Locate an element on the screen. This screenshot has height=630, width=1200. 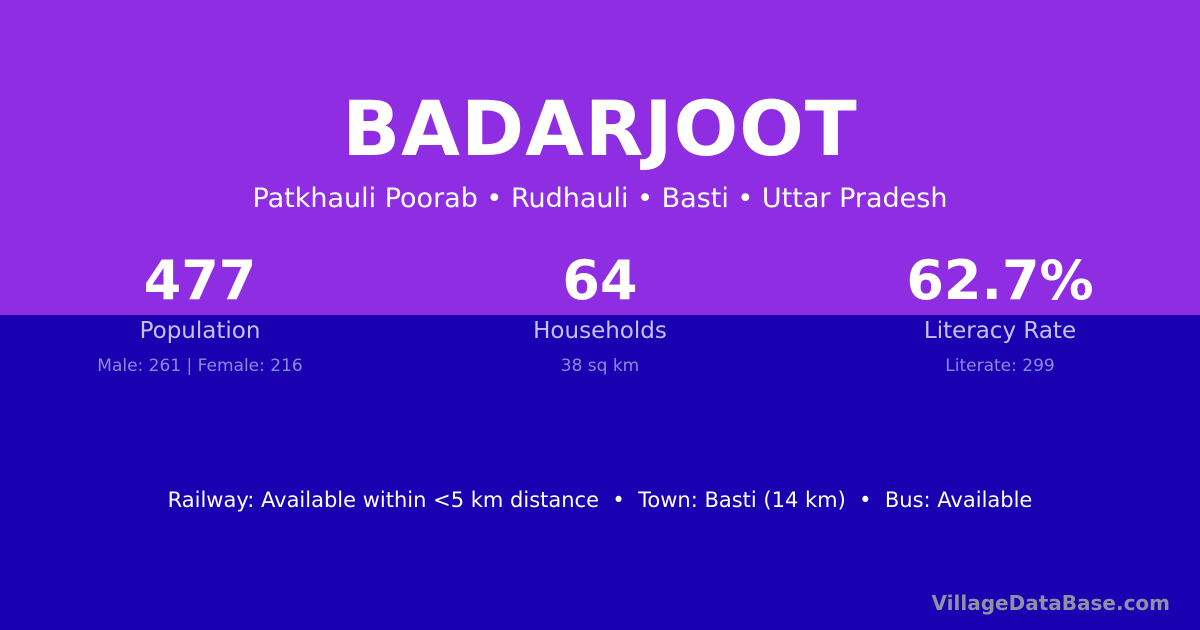
stat-population: 477 Population Male: 261 | Female: 216 is located at coordinates (200, 314).